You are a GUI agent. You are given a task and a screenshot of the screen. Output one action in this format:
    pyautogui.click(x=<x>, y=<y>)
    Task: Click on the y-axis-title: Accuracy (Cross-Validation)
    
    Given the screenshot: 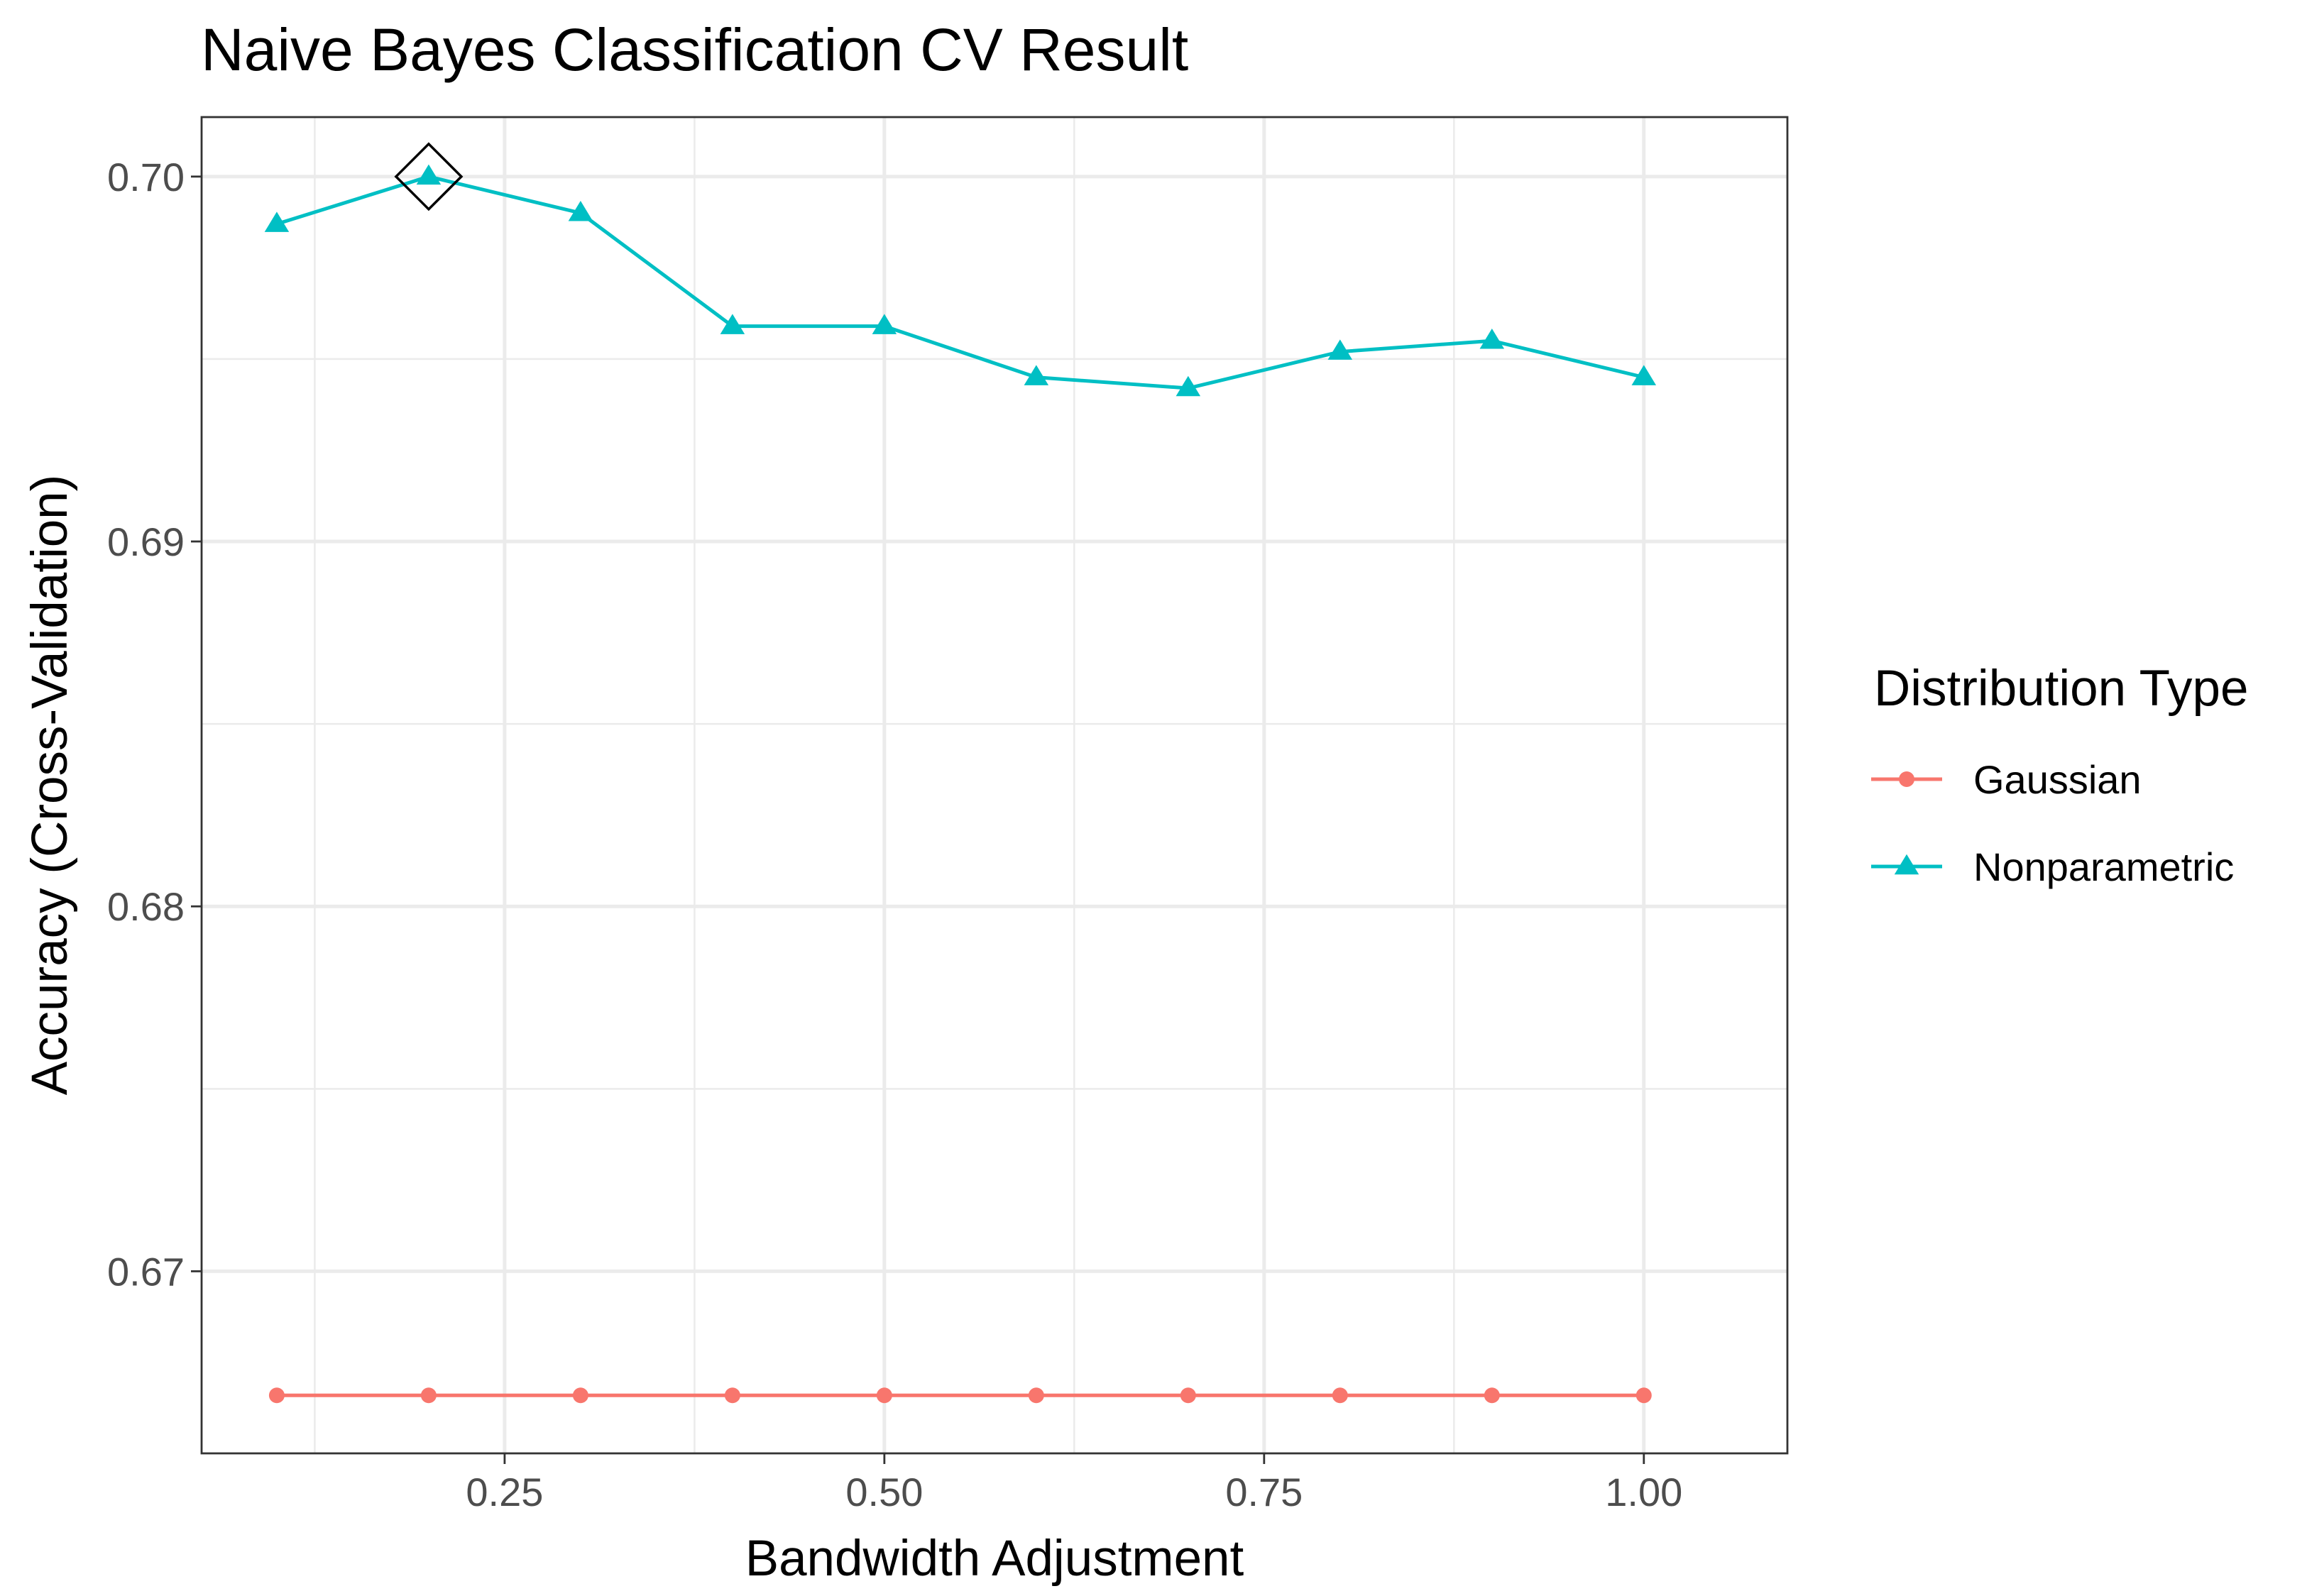 What is the action you would take?
    pyautogui.click(x=50, y=786)
    